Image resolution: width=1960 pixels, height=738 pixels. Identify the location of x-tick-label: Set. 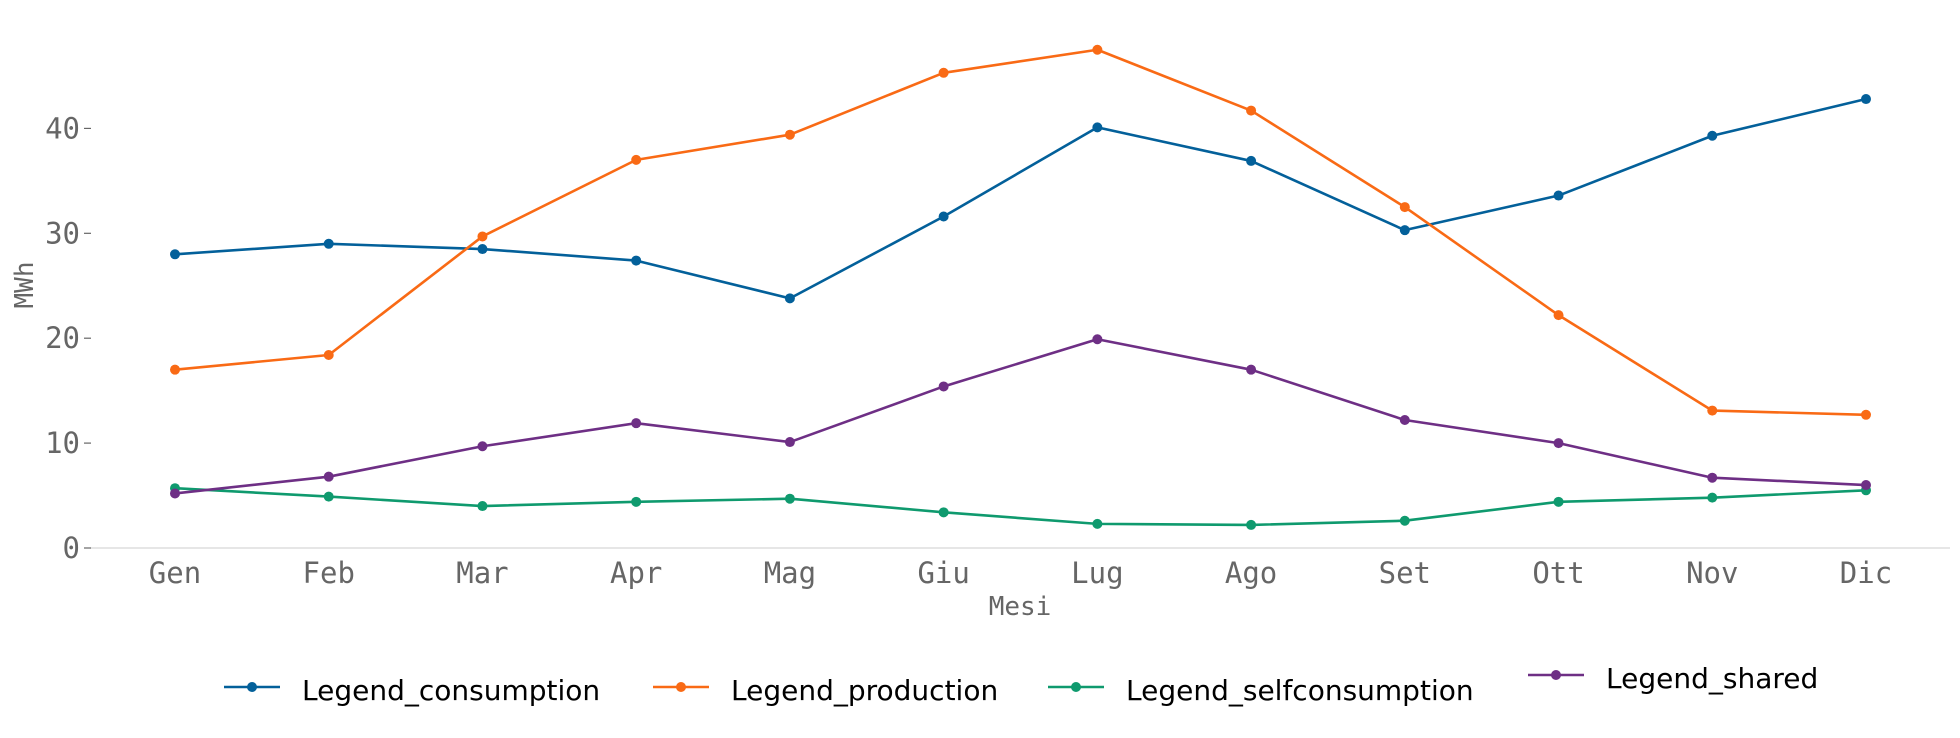
(1405, 573).